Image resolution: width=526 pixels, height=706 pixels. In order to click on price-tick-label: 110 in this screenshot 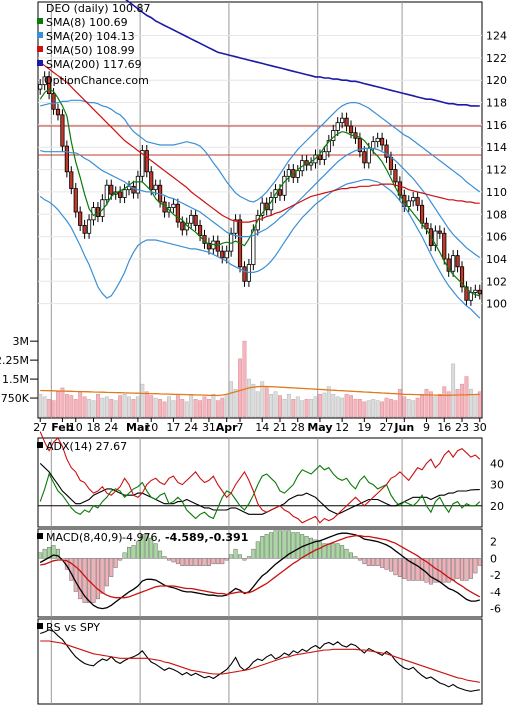, I will do `click(496, 192)`.